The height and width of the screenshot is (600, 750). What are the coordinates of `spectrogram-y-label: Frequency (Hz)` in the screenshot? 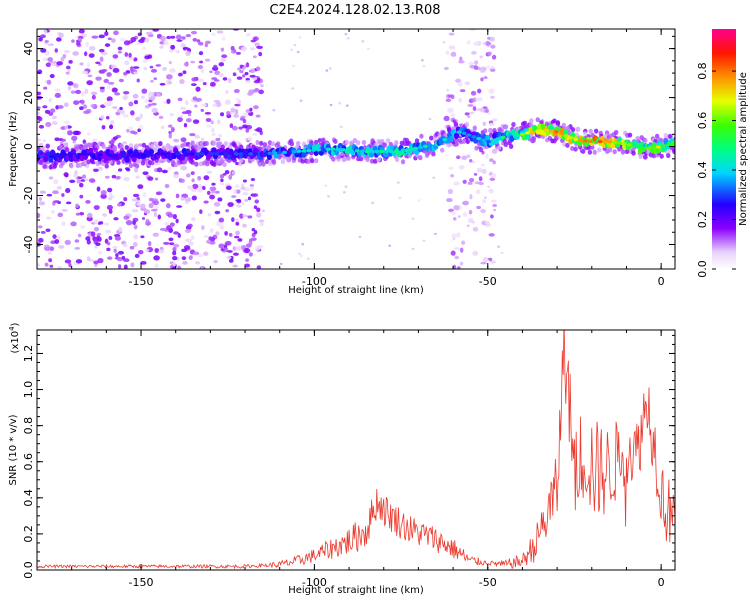 It's located at (13, 149).